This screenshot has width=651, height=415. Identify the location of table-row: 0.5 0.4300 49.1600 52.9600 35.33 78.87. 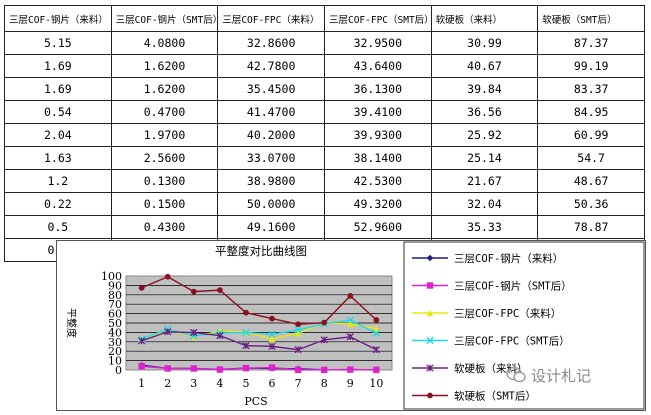
(324, 227).